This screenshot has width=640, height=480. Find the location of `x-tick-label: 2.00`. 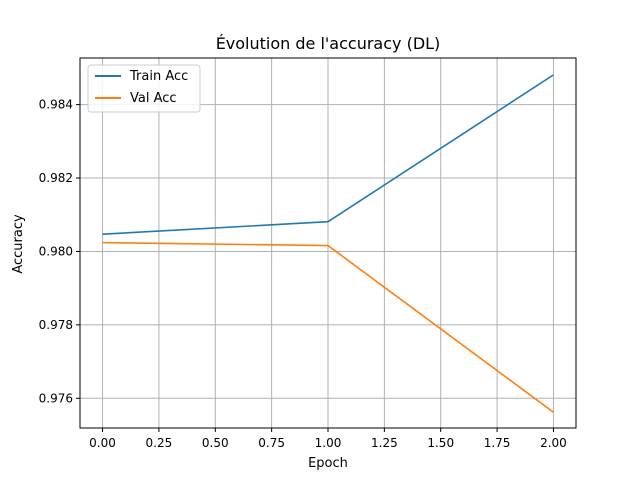

x-tick-label: 2.00 is located at coordinates (553, 443).